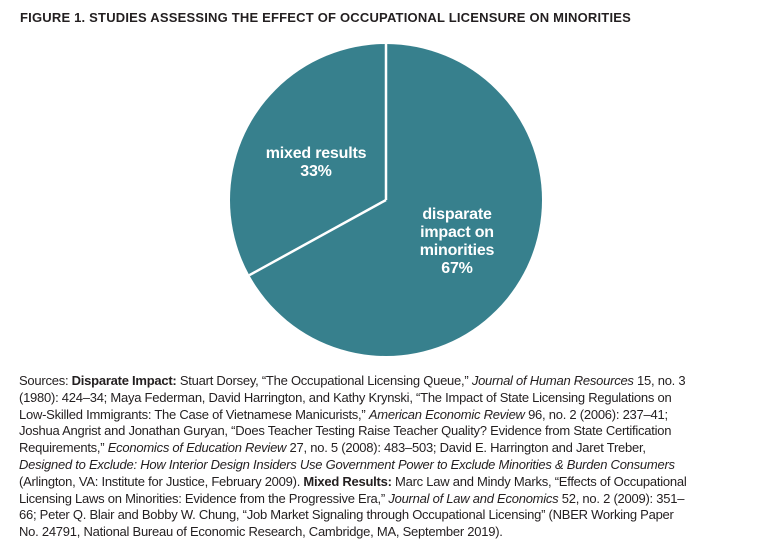 The height and width of the screenshot is (557, 768). I want to click on source-run: Requirements,”, so click(63, 448).